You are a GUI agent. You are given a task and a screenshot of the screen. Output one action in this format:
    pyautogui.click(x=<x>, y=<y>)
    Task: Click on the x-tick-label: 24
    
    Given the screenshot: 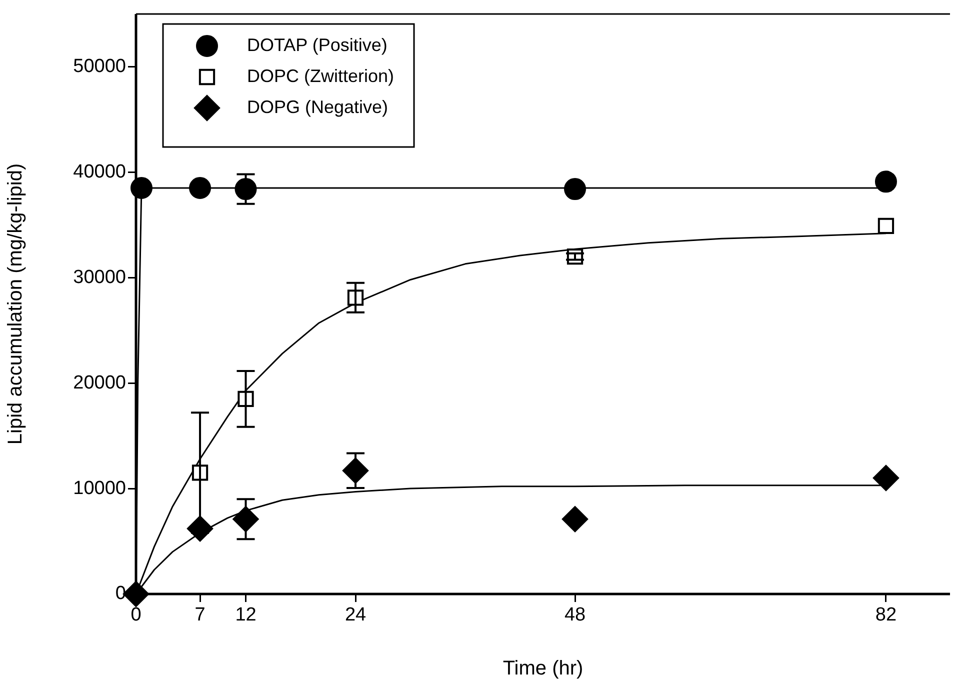 What is the action you would take?
    pyautogui.click(x=355, y=615)
    